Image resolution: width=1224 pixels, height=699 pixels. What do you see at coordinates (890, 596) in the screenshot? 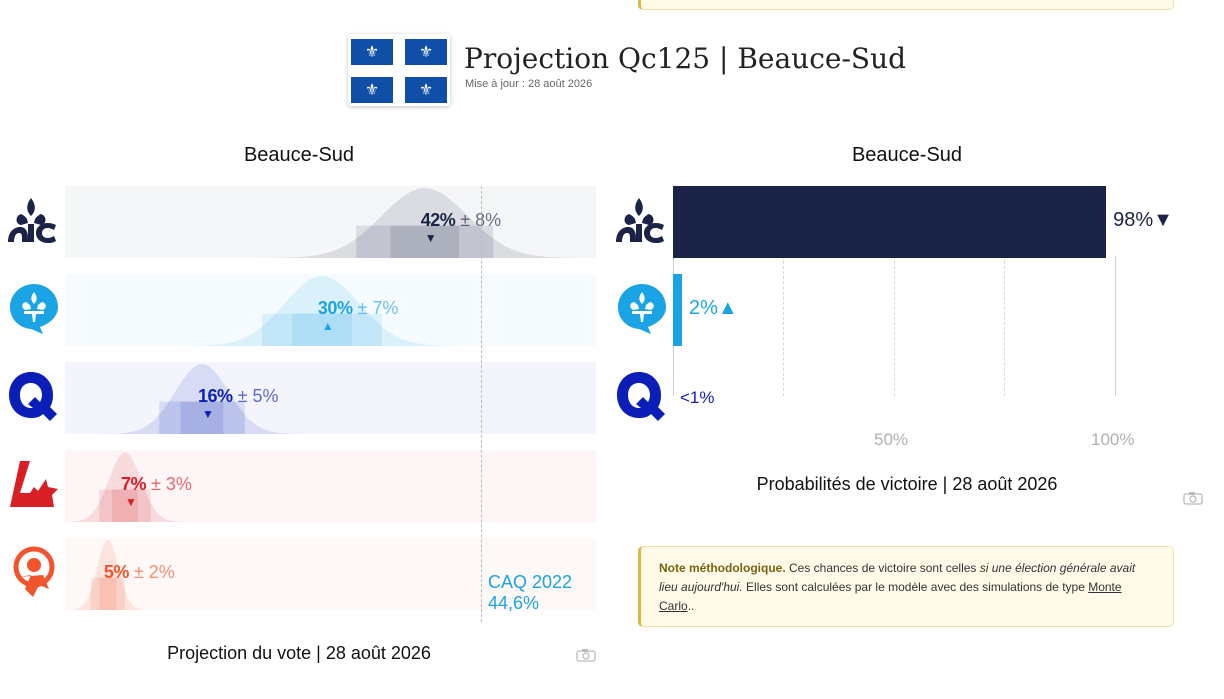
I see `monte-carlo-link: Monte Carlo` at bounding box center [890, 596].